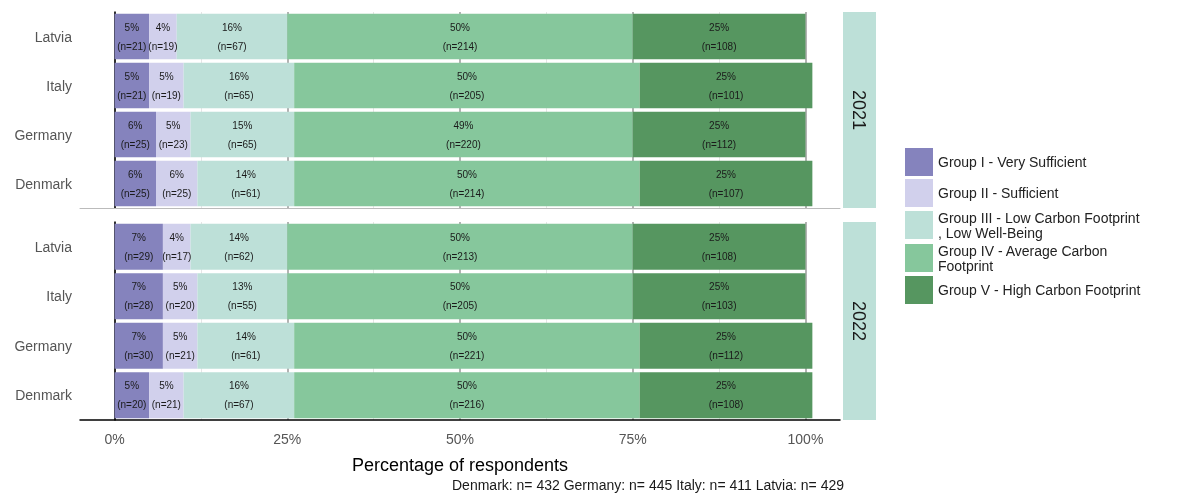  I want to click on data-label: 14% (n=62), so click(239, 246).